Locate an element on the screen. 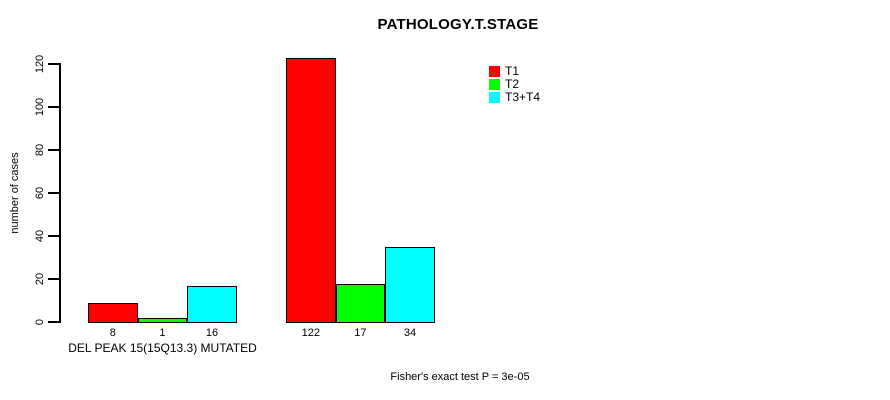  legend-item-T1: T1 is located at coordinates (514, 71).